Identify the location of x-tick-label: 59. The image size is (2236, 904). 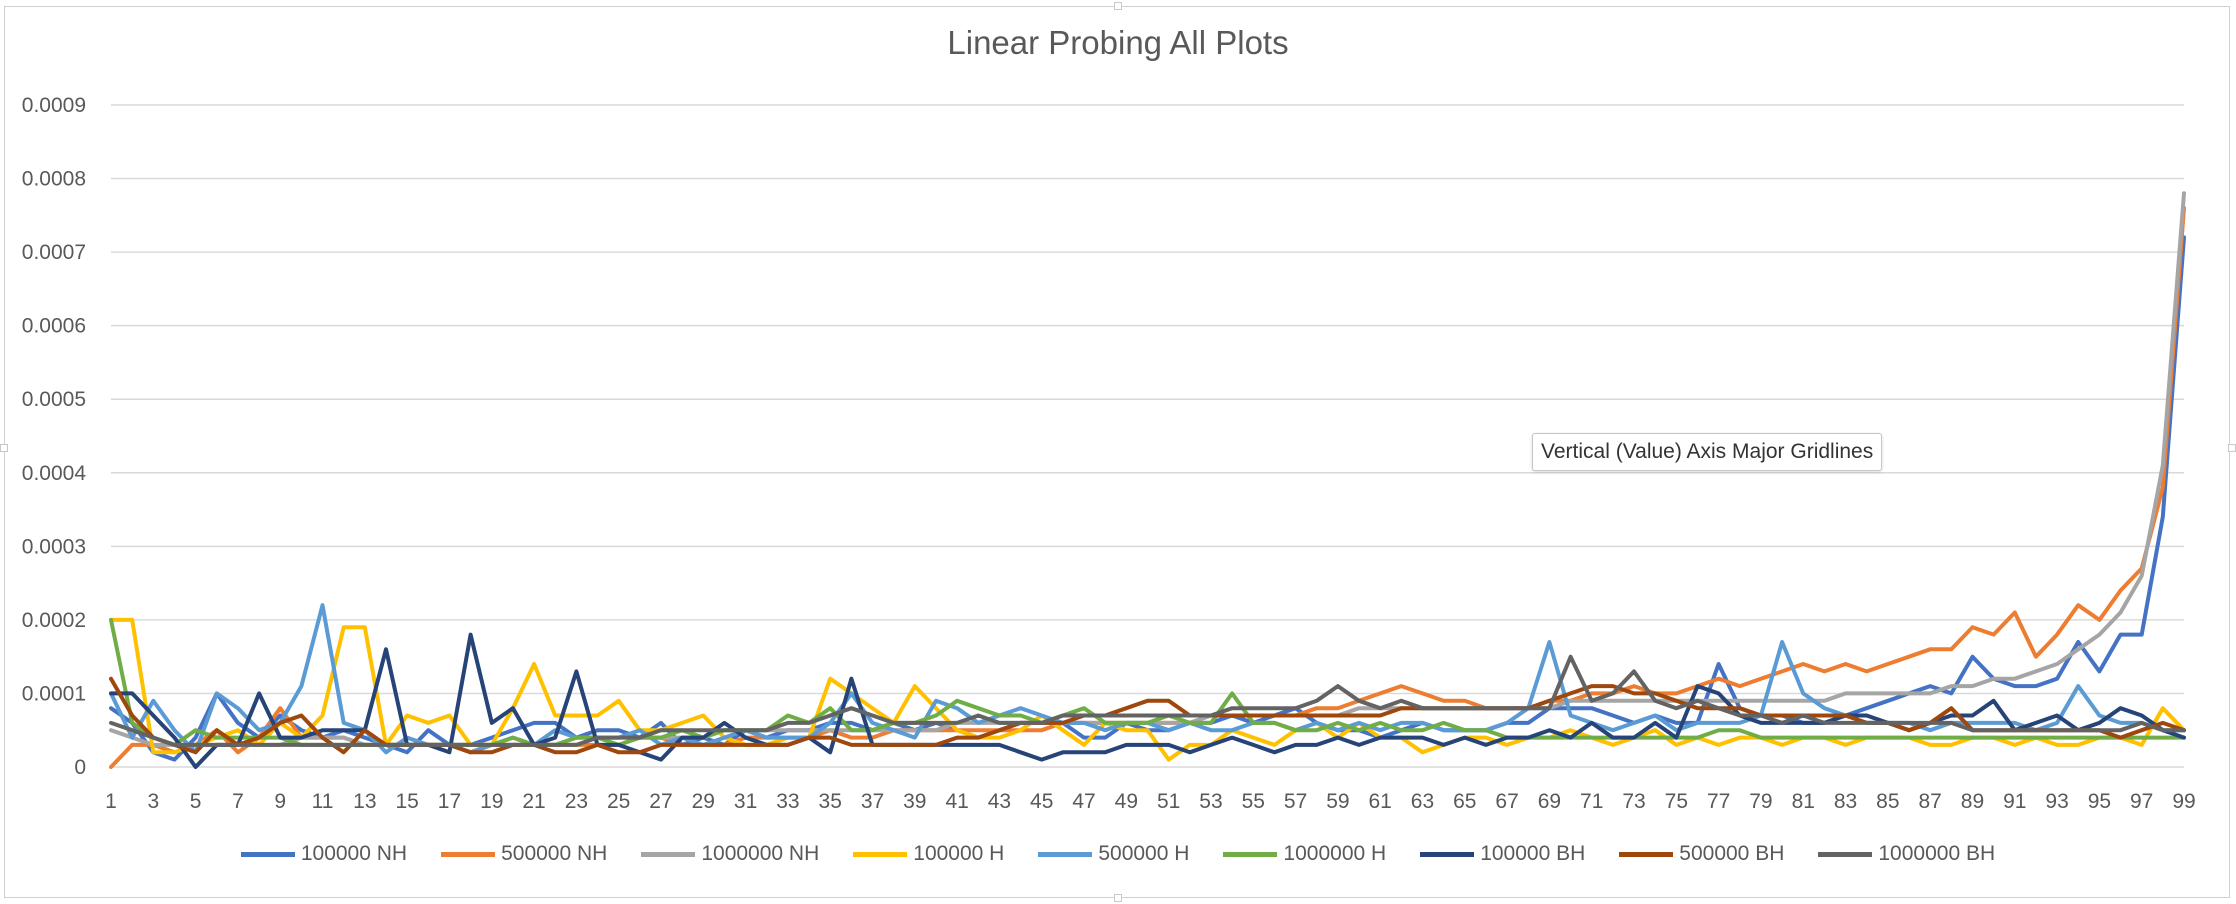
(1337, 801).